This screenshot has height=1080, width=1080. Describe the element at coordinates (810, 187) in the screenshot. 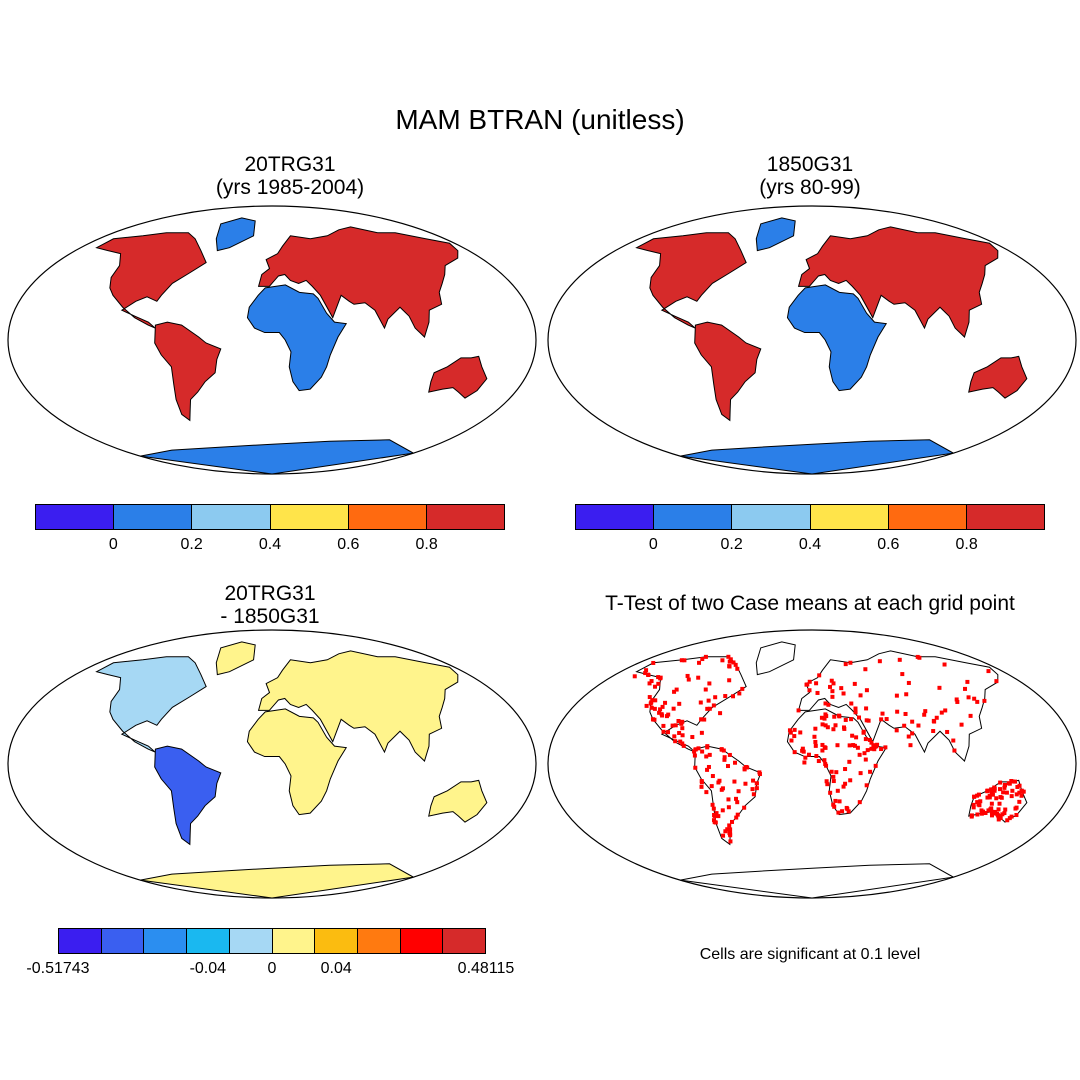

I see `panel-2-title-line2: (yrs 80-99)` at that location.